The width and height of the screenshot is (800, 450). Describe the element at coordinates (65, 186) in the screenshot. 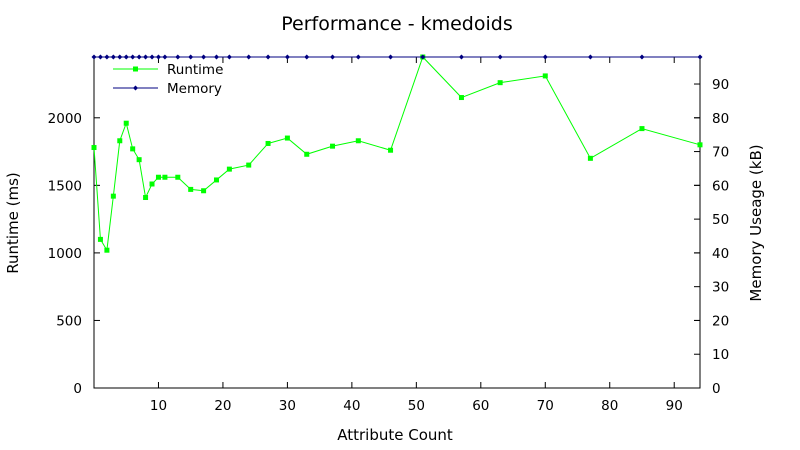

I see `y-tick-label: 1500` at that location.